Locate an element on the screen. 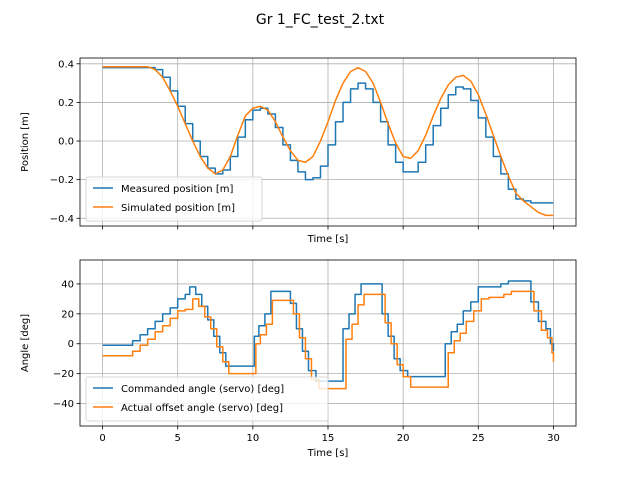 The height and width of the screenshot is (480, 640). y-axis-label: Angle [deg] is located at coordinates (25, 343).